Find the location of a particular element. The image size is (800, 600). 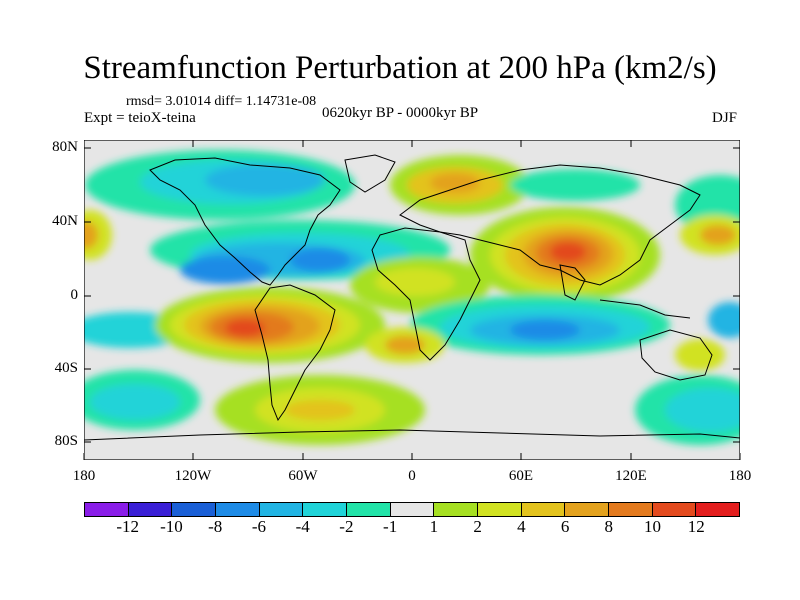

coast-africa is located at coordinates (426, 294).